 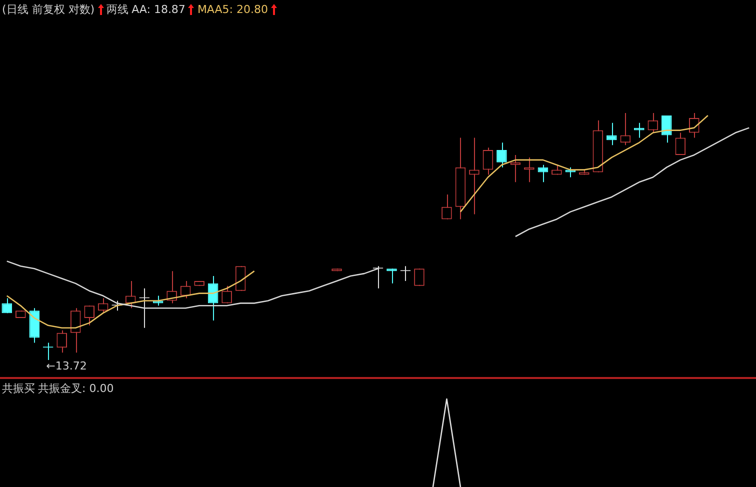 What do you see at coordinates (18, 388) in the screenshot?
I see `text: 共振买` at bounding box center [18, 388].